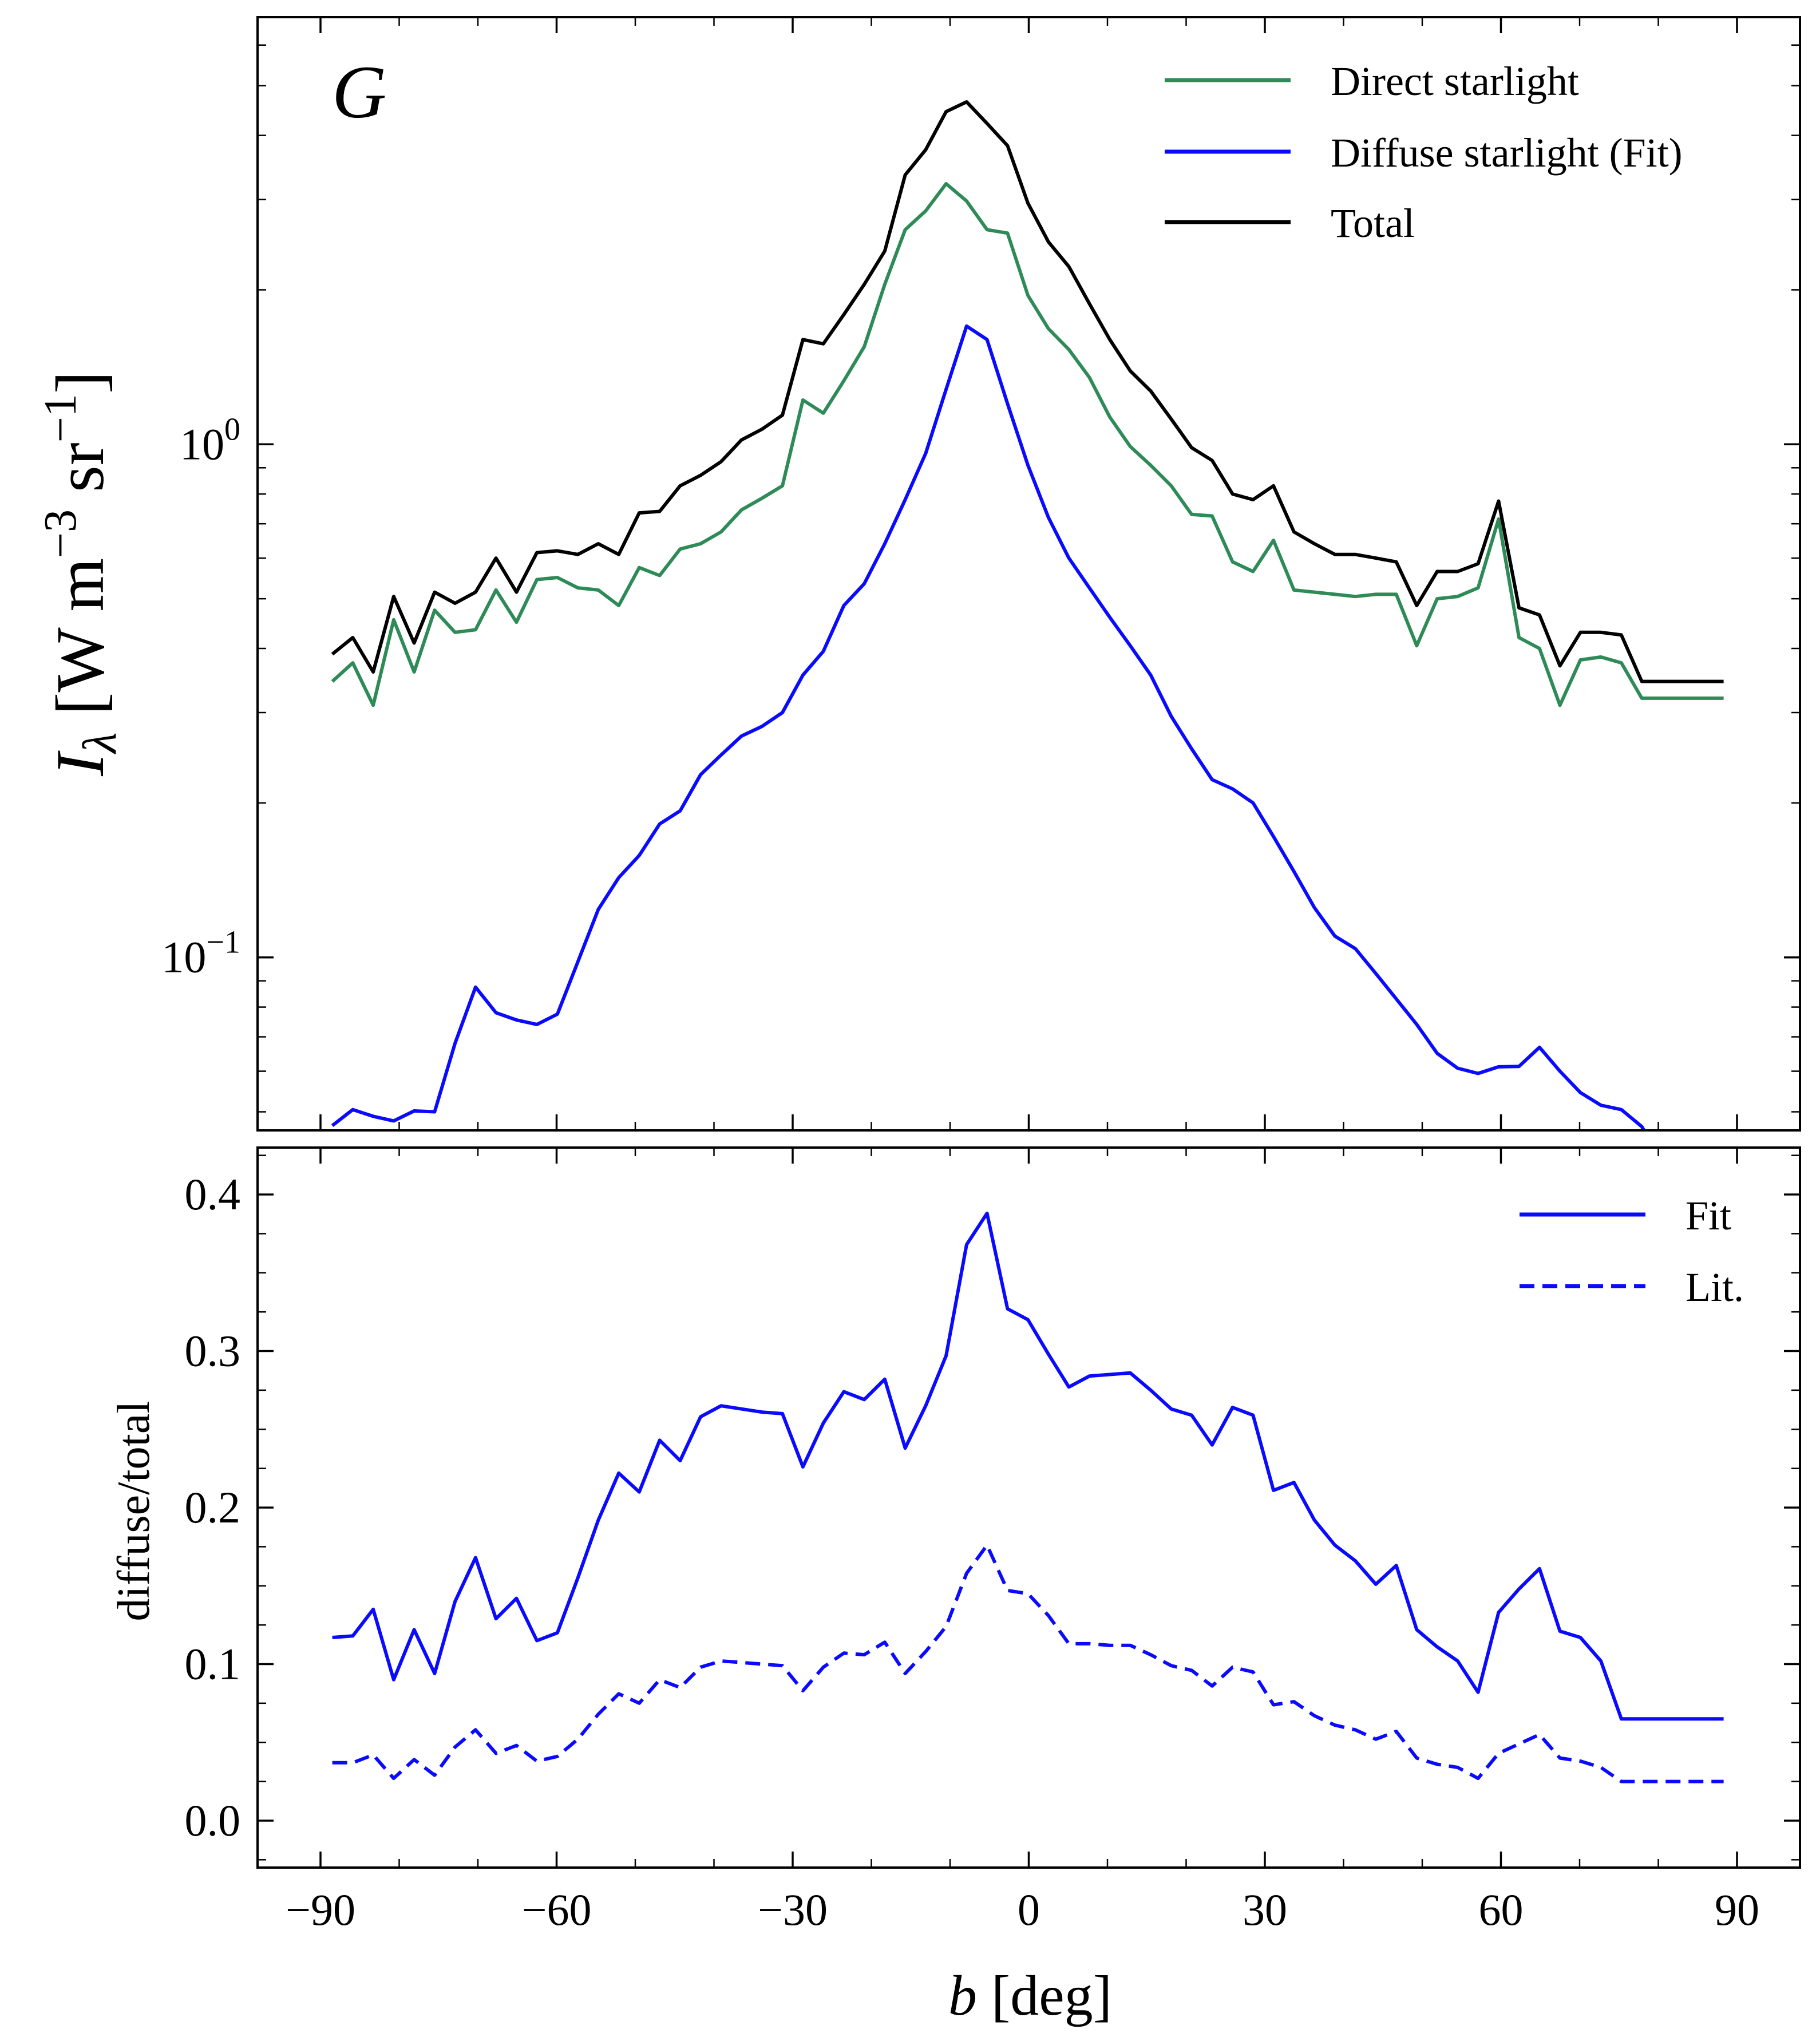 Image resolution: width=1820 pixels, height=2041 pixels. I want to click on bottom-xtick-label-2: −30, so click(793, 1910).